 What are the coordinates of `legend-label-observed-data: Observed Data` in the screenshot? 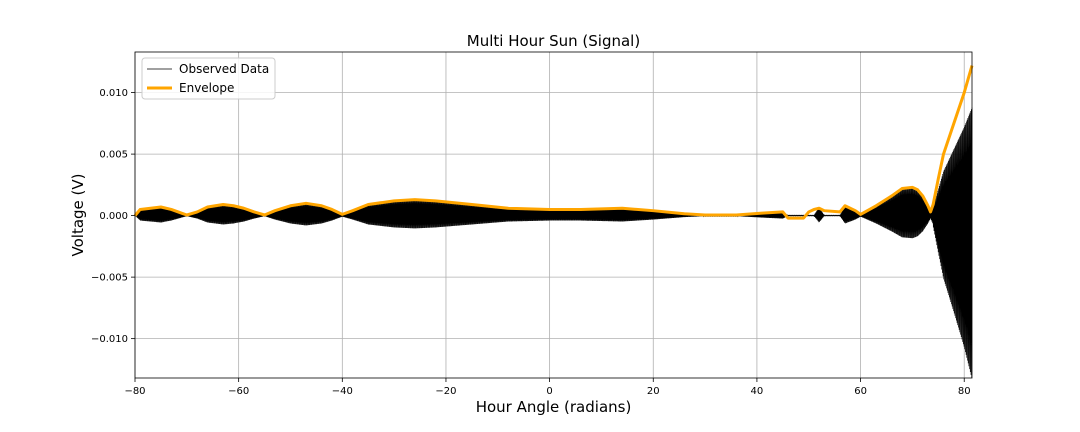 It's located at (224, 69).